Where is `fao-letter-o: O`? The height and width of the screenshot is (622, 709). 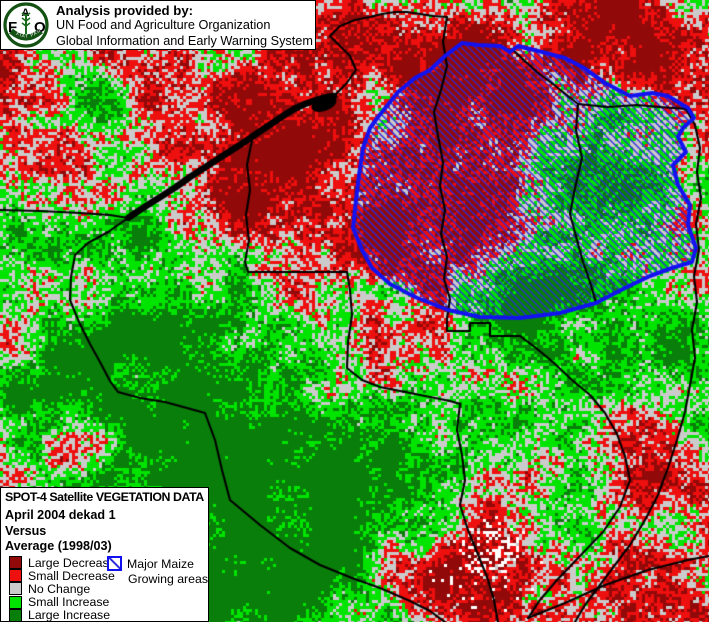 fao-letter-o: O is located at coordinates (40, 27).